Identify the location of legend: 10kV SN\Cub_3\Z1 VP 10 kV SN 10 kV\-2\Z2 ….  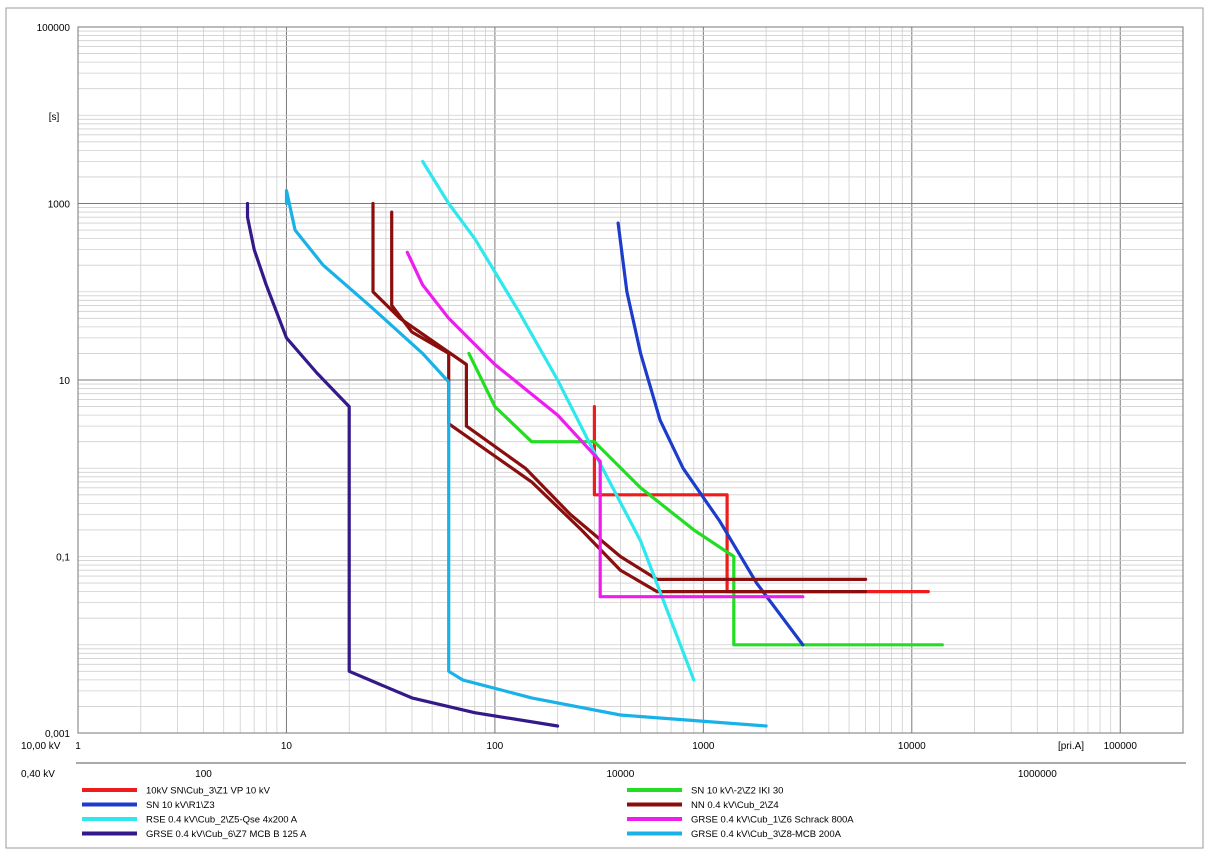
(468, 813).